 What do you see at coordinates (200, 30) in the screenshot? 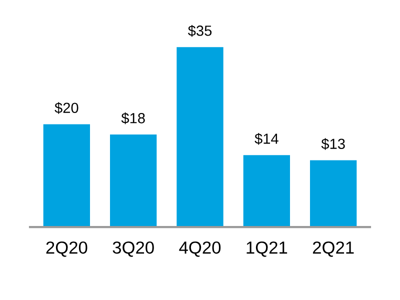
I see `data-label: $35` at bounding box center [200, 30].